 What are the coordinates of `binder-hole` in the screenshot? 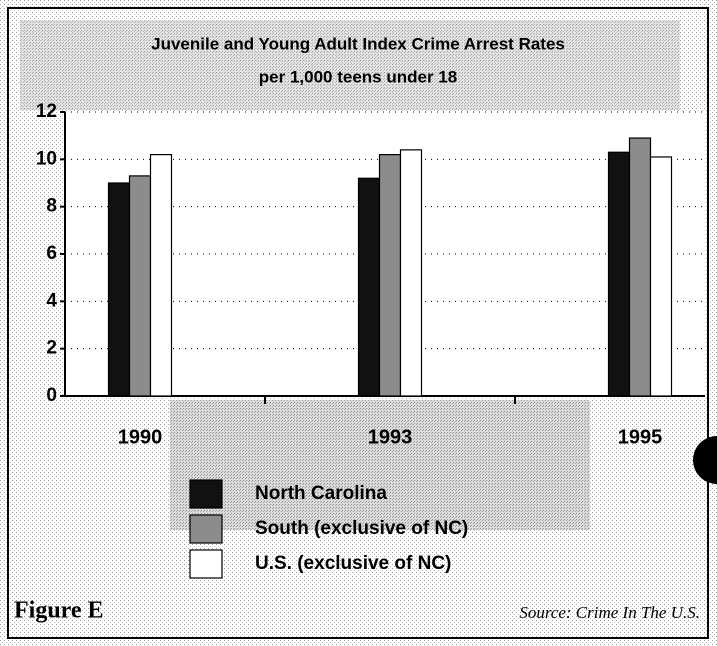 It's located at (705, 460).